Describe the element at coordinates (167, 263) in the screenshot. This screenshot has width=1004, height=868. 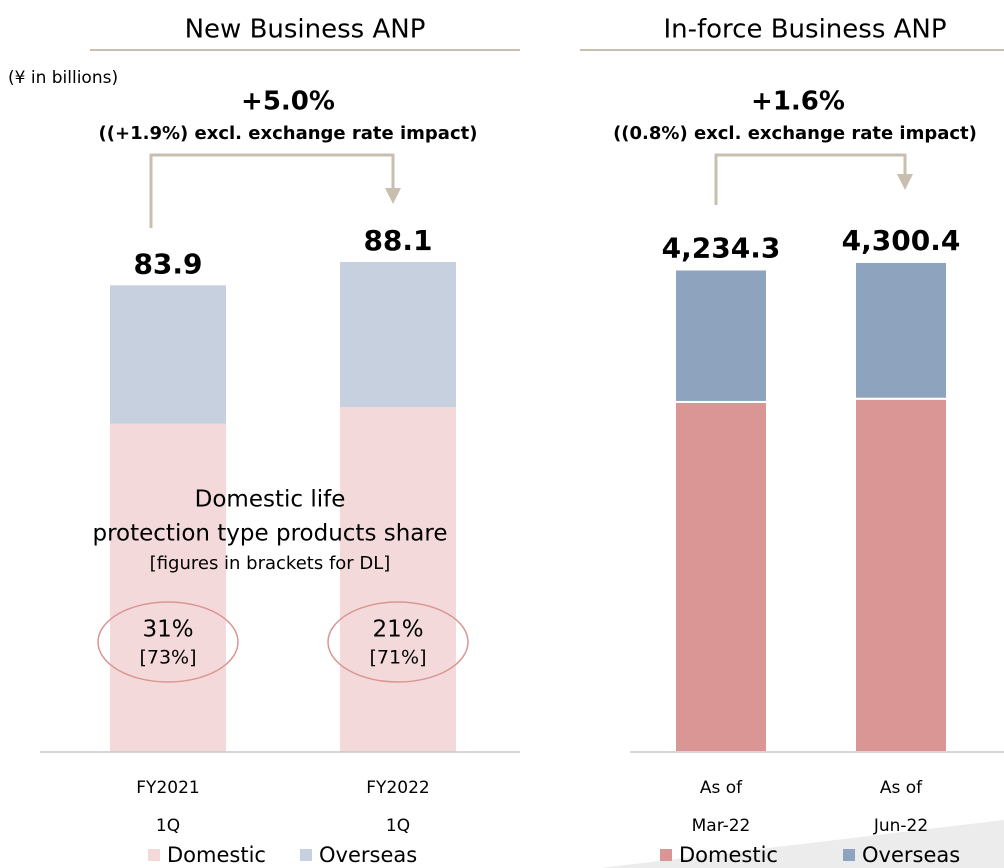
I see `total-label: 83.9` at that location.